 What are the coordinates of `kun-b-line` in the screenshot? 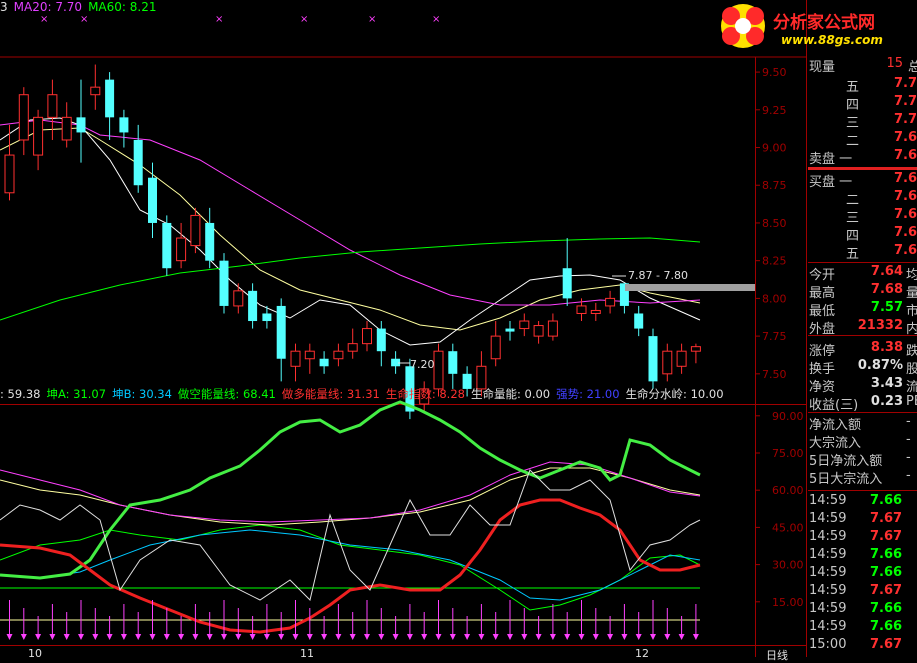 It's located at (350, 565).